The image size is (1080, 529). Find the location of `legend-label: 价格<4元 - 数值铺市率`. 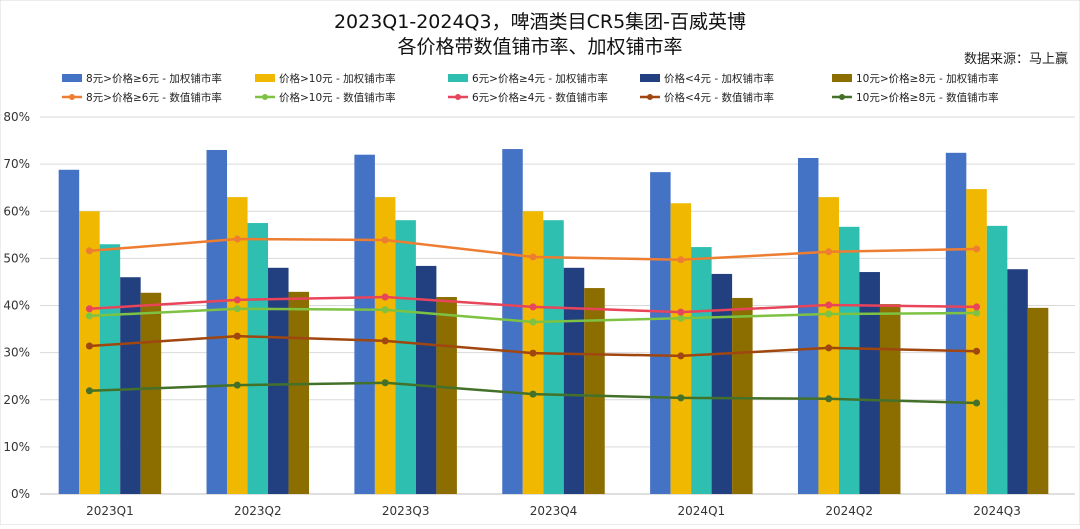

legend-label: 价格<4元 - 数值铺市率 is located at coordinates (719, 97).